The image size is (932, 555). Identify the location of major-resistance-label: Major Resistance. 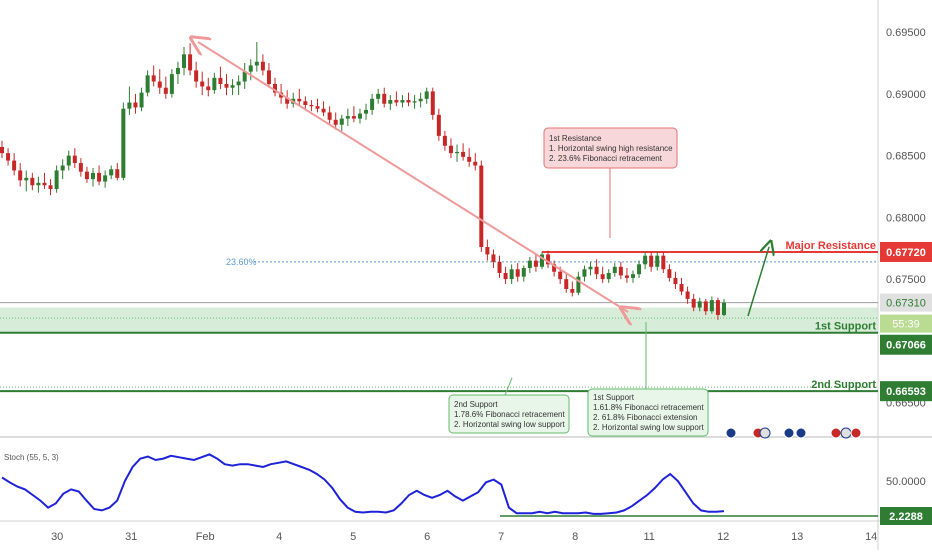
(831, 246).